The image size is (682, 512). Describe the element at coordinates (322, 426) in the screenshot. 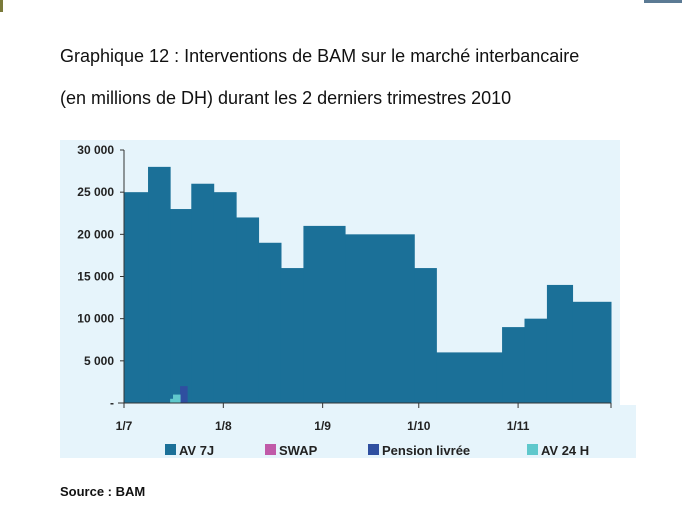

I see `x-tick-label: 1/9` at that location.